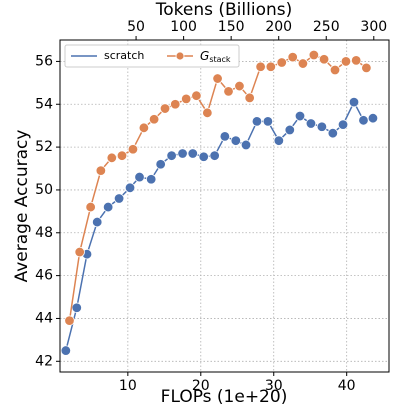 The width and height of the screenshot is (407, 407). Describe the element at coordinates (373, 27) in the screenshot. I see `top-tick-label: 300` at that location.